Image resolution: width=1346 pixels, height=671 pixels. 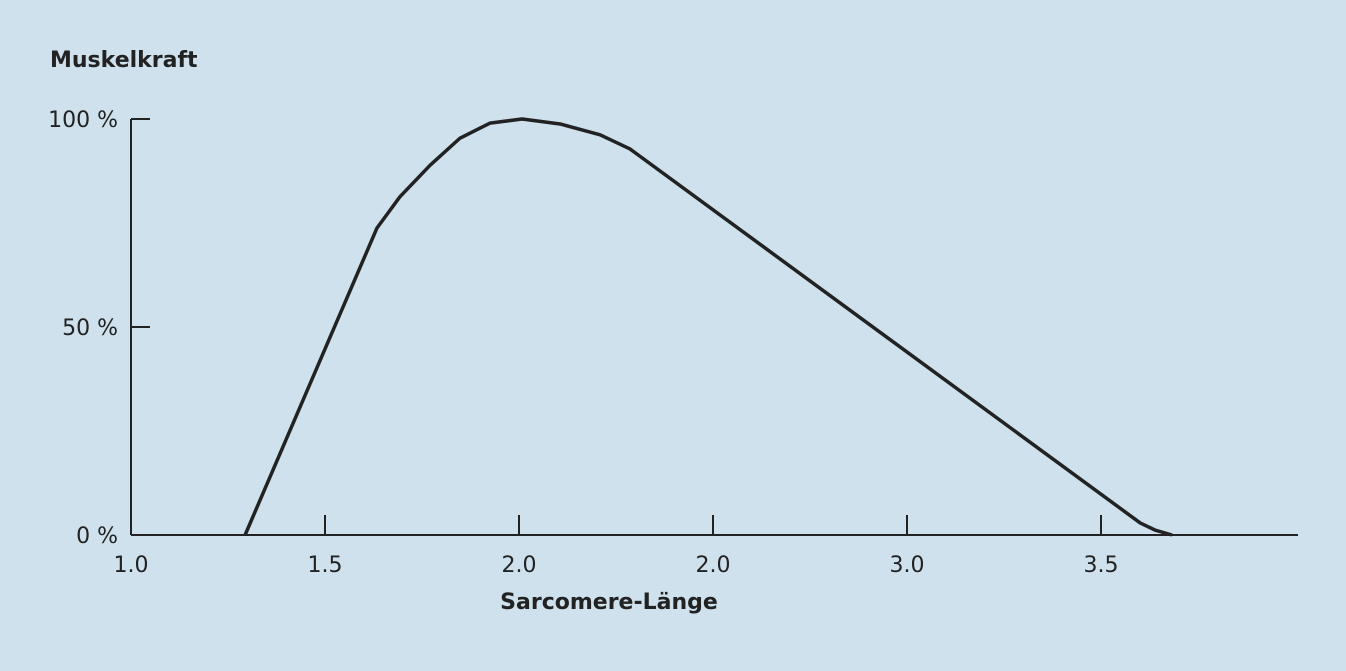 I want to click on x-tick-label: 3.5, so click(x=1101, y=565).